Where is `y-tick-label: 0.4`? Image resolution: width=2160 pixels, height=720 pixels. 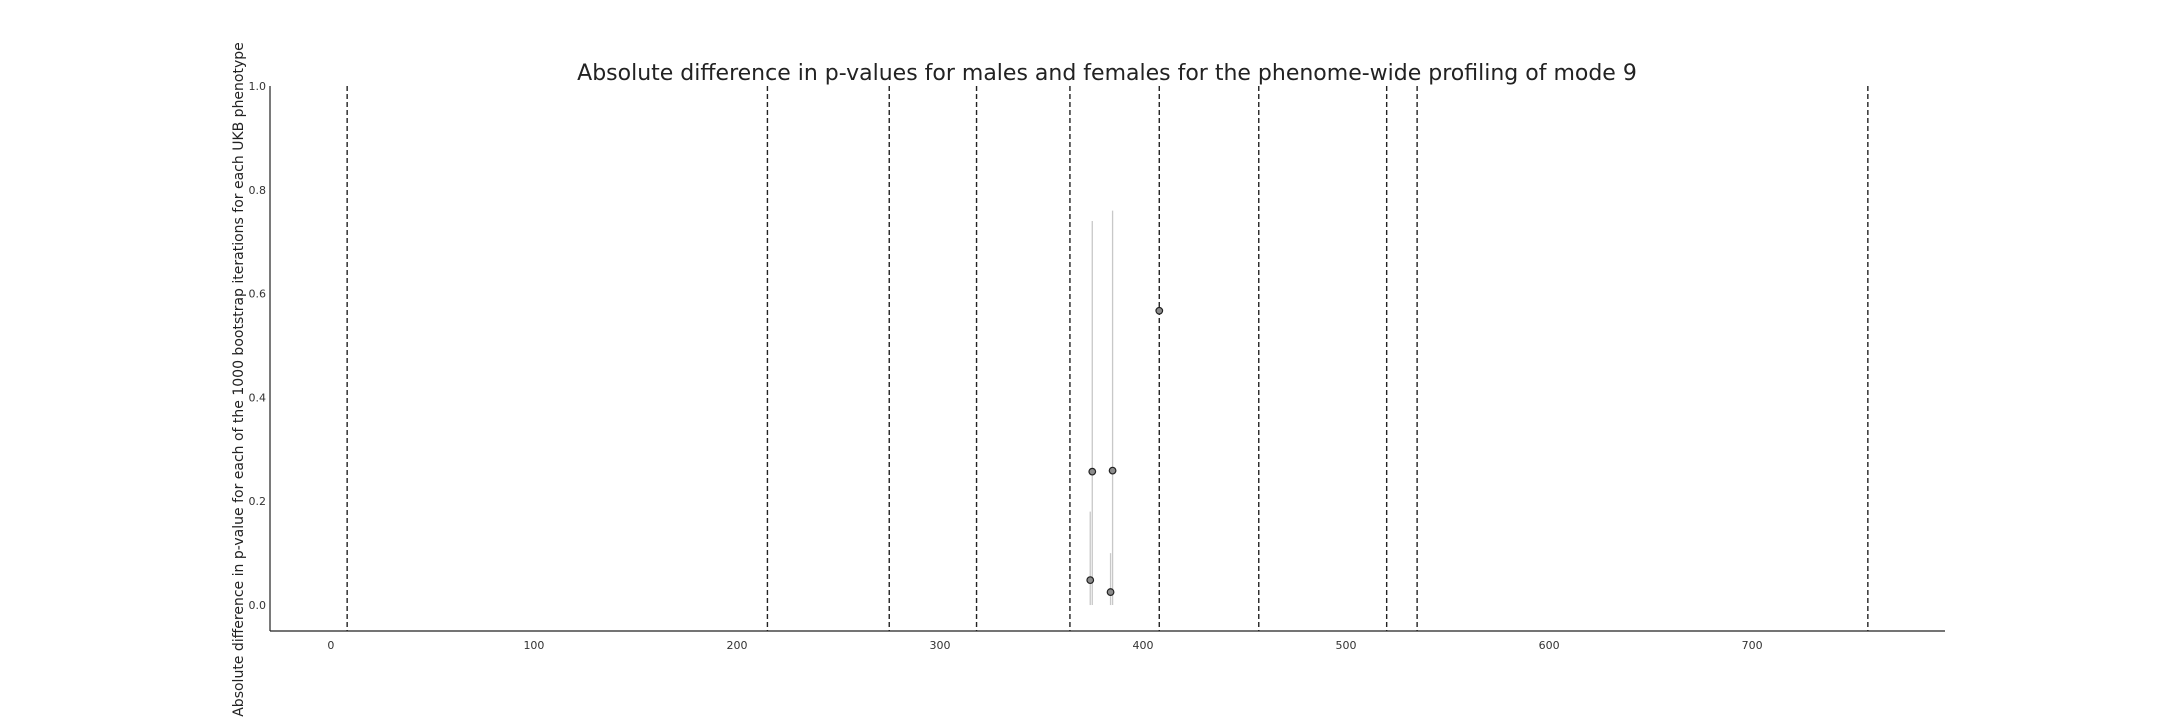
y-tick-label: 0.4 is located at coordinates (258, 397).